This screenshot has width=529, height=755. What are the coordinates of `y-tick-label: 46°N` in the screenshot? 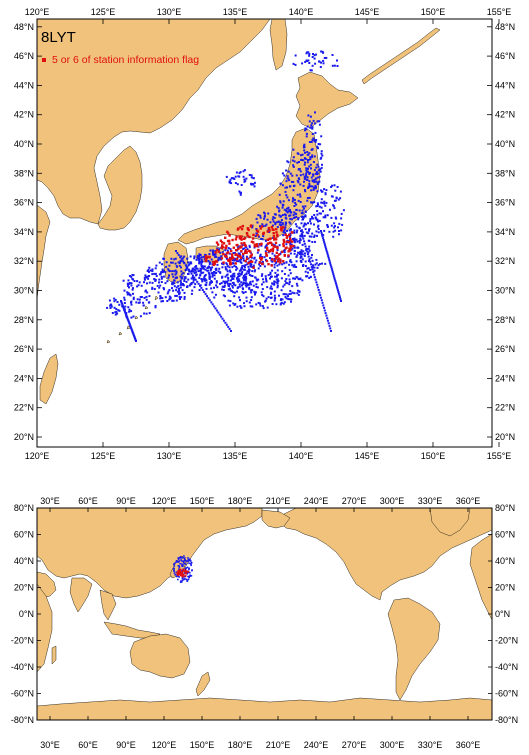 It's located at (24, 56).